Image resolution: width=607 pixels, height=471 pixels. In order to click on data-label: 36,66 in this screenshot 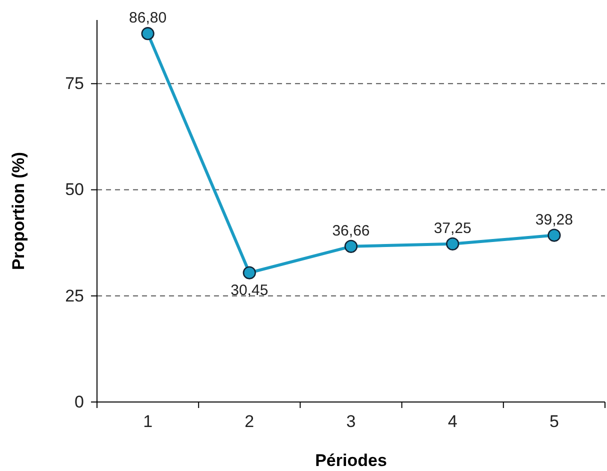, I will do `click(351, 231)`.